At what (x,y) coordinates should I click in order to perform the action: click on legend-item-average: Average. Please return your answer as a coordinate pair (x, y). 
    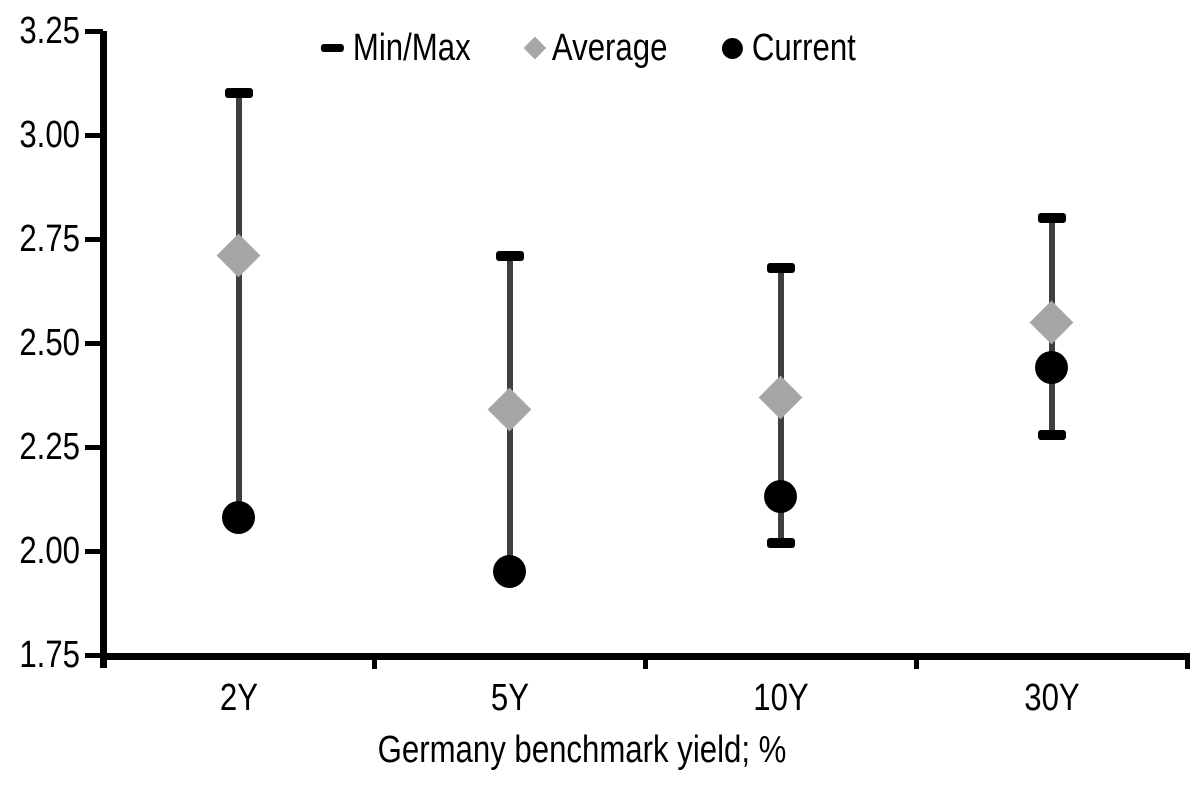
    Looking at the image, I should click on (608, 48).